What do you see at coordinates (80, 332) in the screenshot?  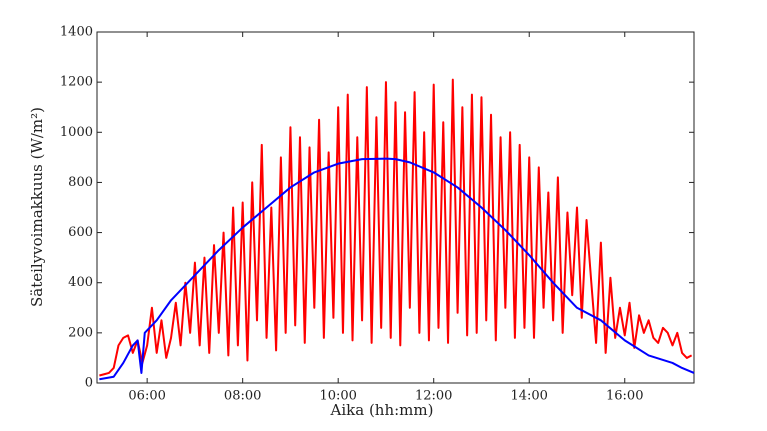 I see `y-tick-label: 200` at bounding box center [80, 332].